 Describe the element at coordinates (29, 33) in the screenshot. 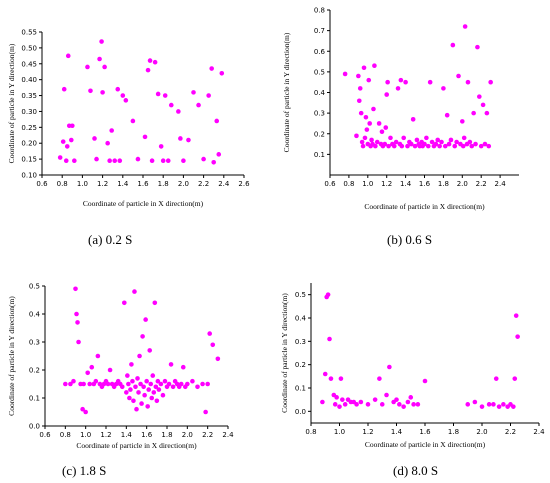

I see `y-tick-label: 0.55` at that location.